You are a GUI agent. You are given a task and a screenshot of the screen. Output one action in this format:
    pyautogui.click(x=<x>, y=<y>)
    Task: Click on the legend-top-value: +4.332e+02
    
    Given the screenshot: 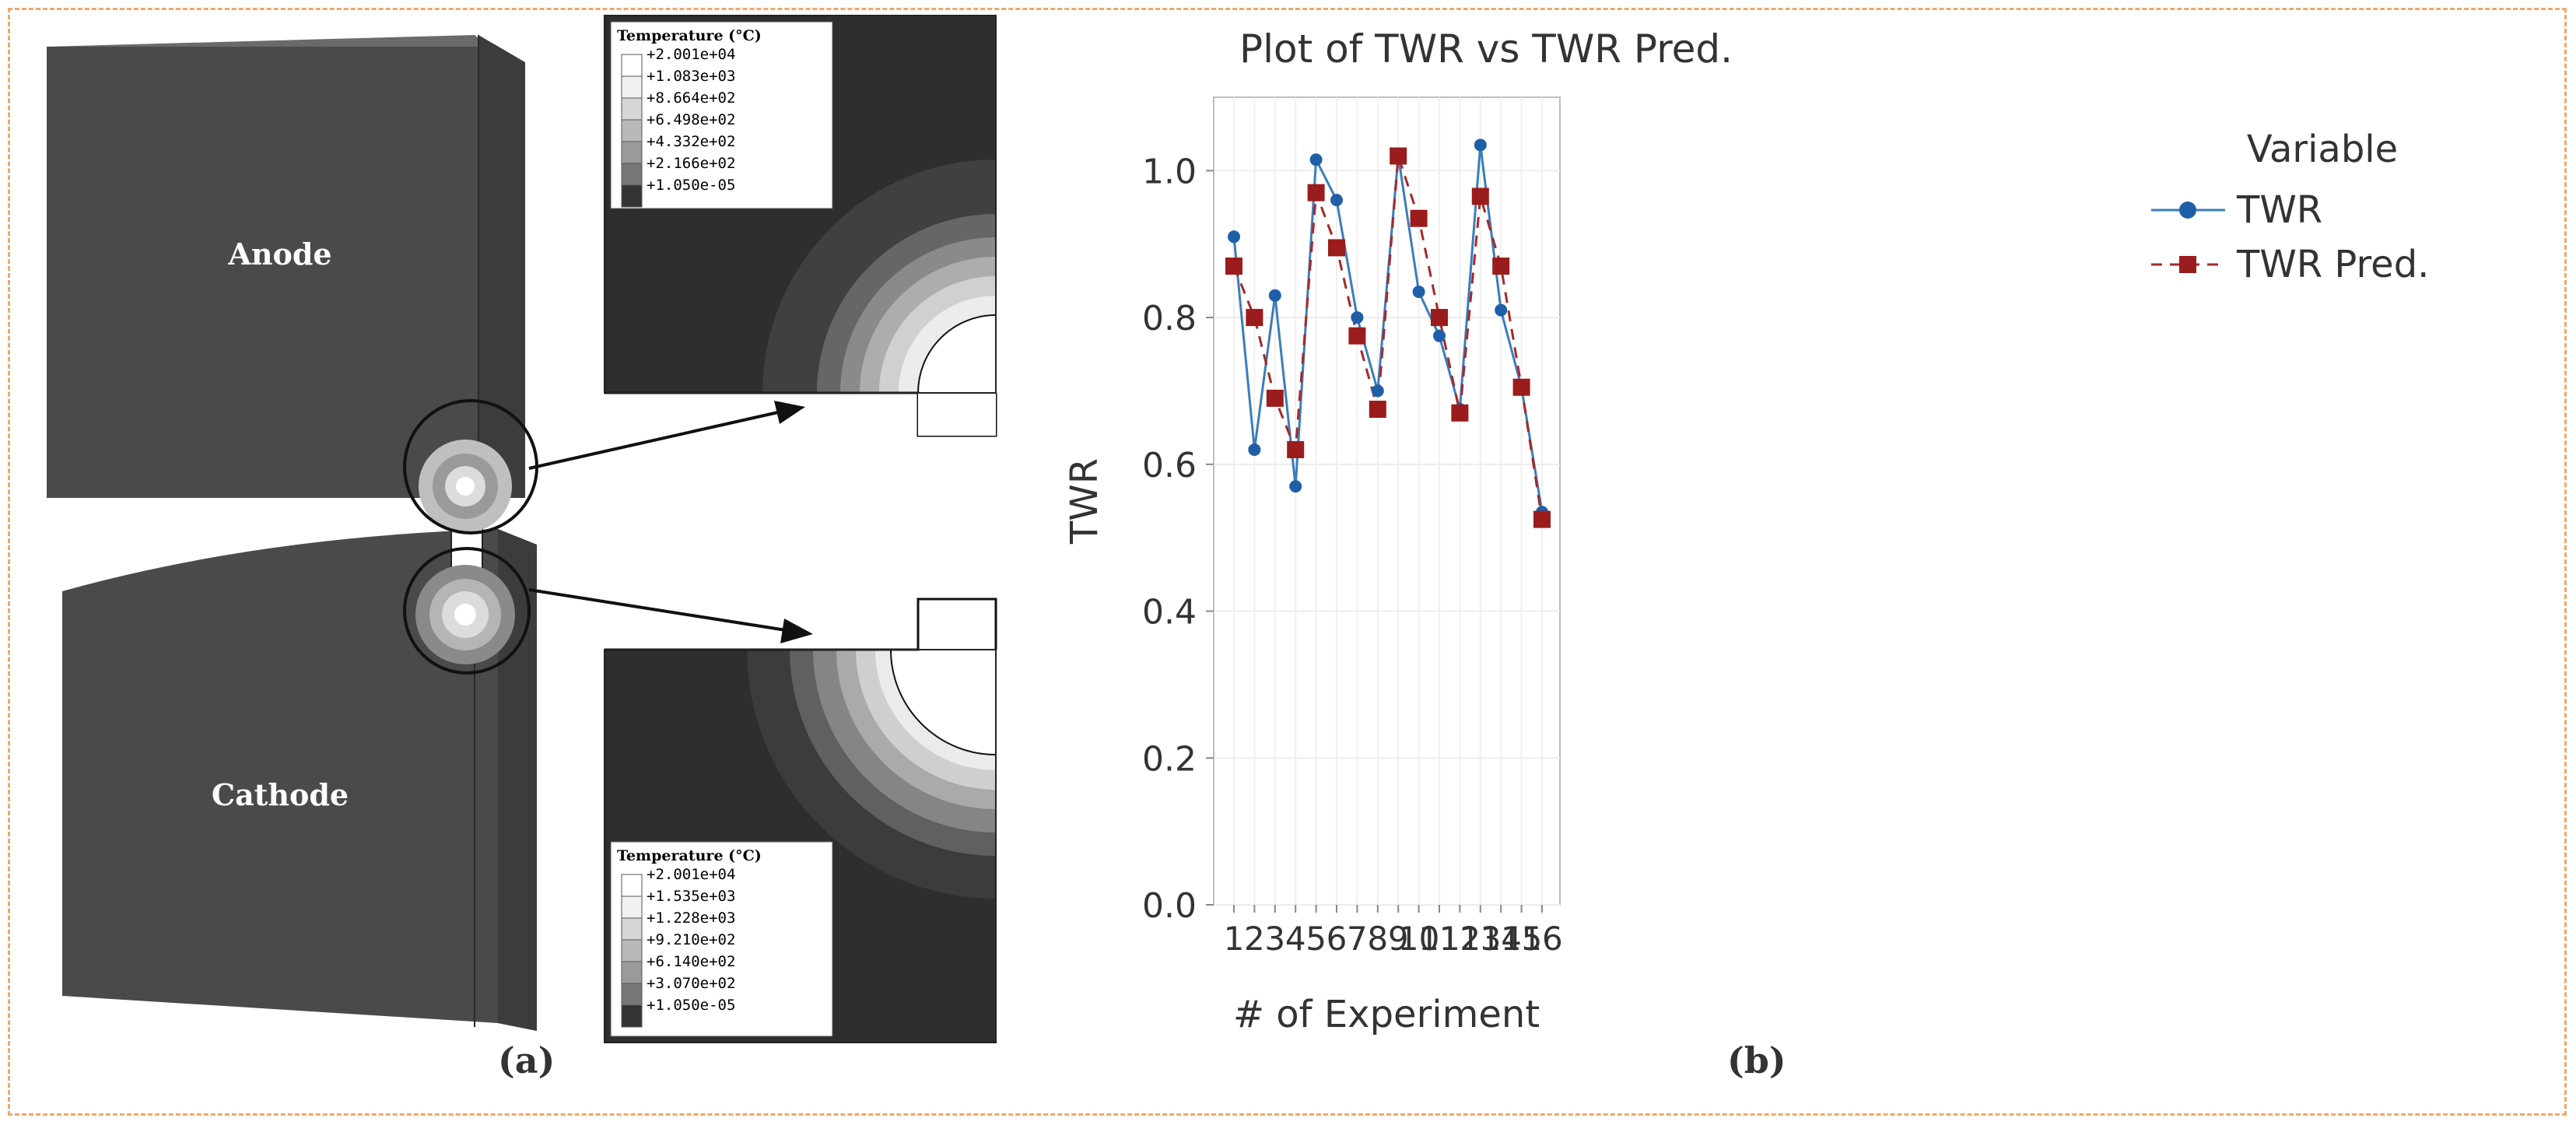 What is the action you would take?
    pyautogui.click(x=691, y=142)
    